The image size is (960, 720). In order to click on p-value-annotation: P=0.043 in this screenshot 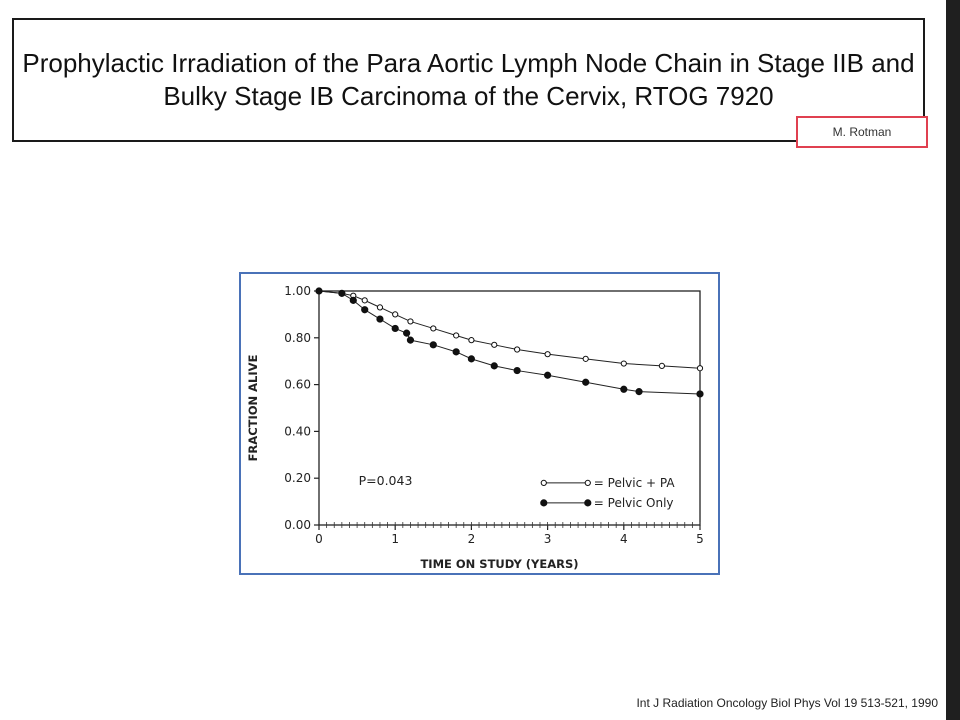, I will do `click(386, 480)`.